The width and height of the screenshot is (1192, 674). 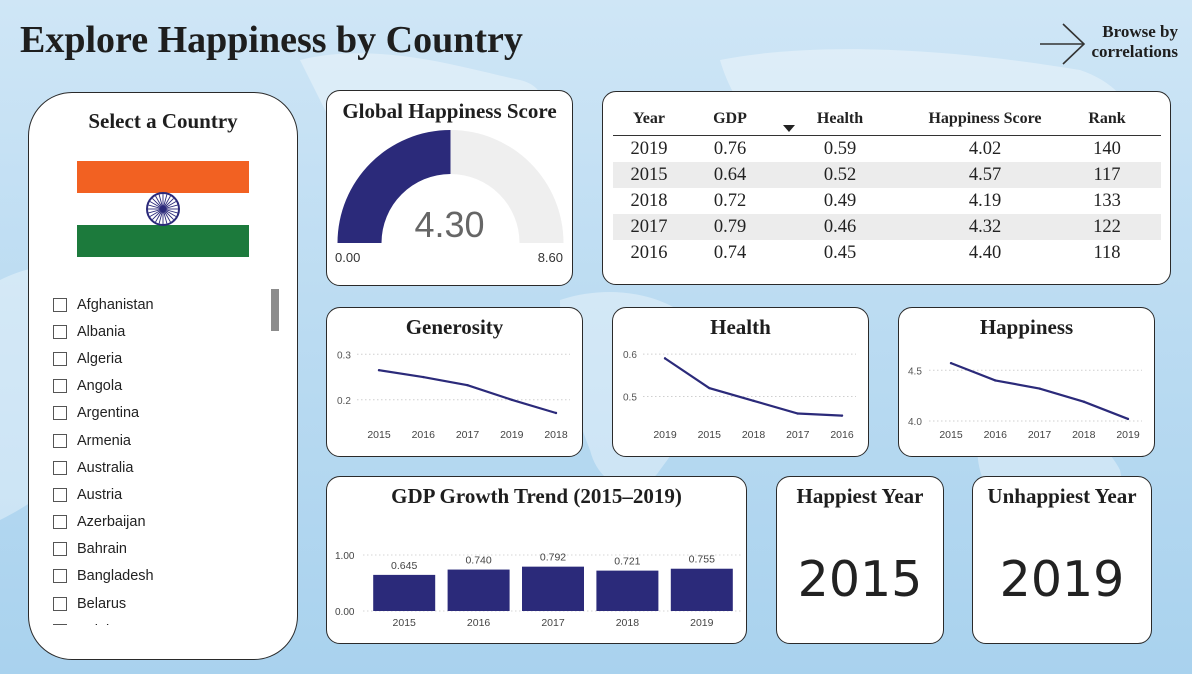 I want to click on col-header-happiness-score: Happiness Score, so click(x=985, y=118).